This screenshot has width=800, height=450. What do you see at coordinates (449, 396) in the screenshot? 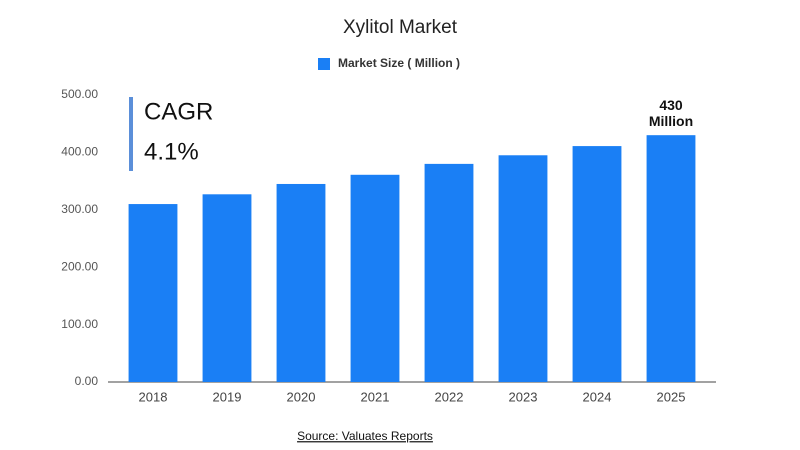
I see `x-tick-label: 2022` at bounding box center [449, 396].